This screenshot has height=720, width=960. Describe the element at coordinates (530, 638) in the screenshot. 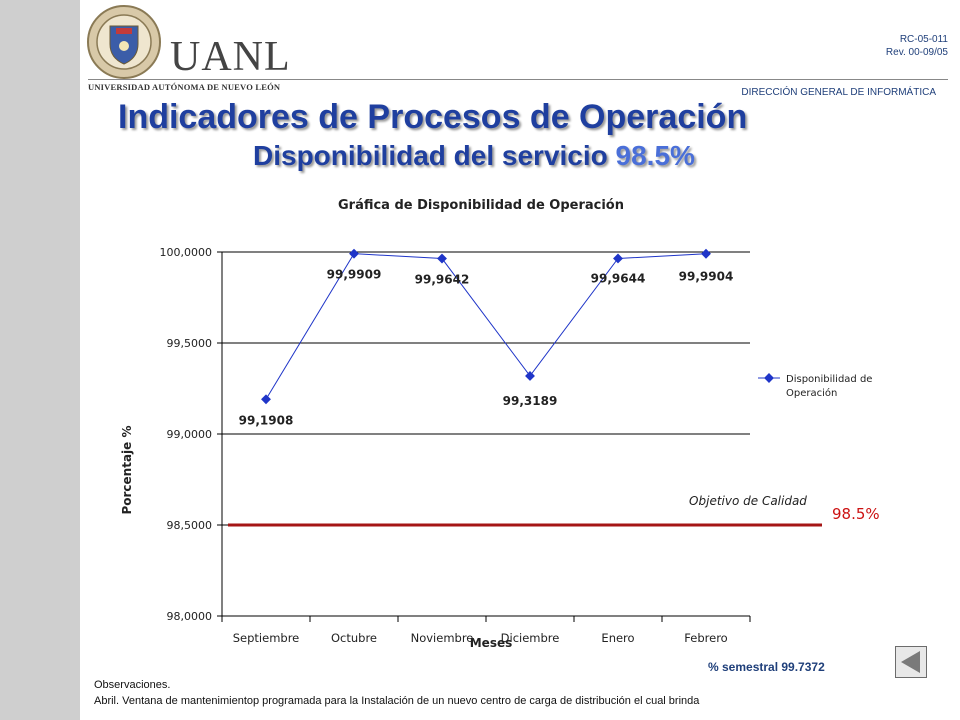

I see `x-tick-label: Diciembre` at that location.